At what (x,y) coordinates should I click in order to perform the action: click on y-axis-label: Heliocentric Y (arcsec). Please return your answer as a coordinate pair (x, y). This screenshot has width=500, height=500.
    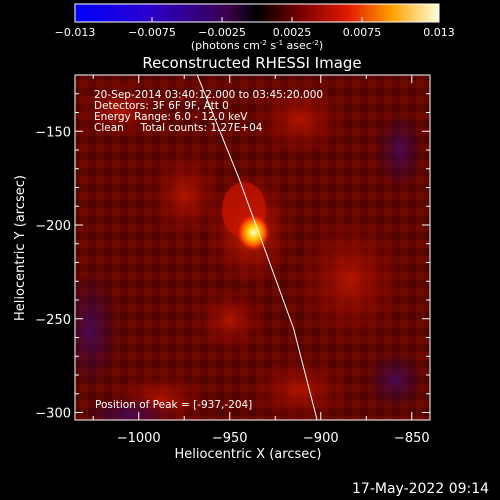
    Looking at the image, I should click on (20, 248).